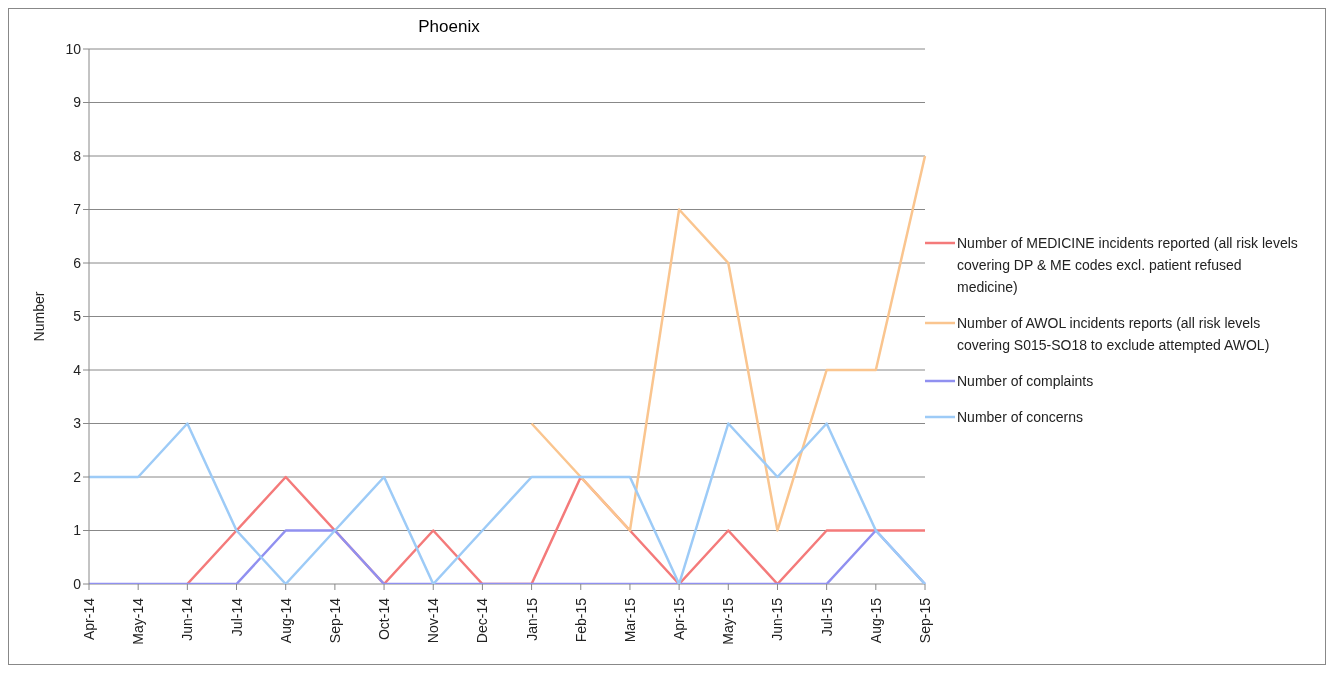 This screenshot has height=675, width=1334. I want to click on x-tick-label: Nov-14, so click(433, 620).